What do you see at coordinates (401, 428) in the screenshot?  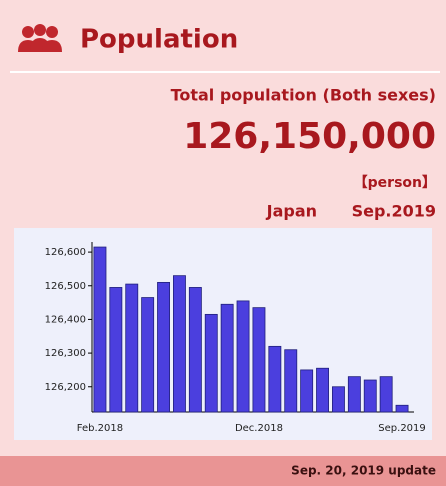 I see `x-tick-label: Sep.2019` at bounding box center [401, 428].